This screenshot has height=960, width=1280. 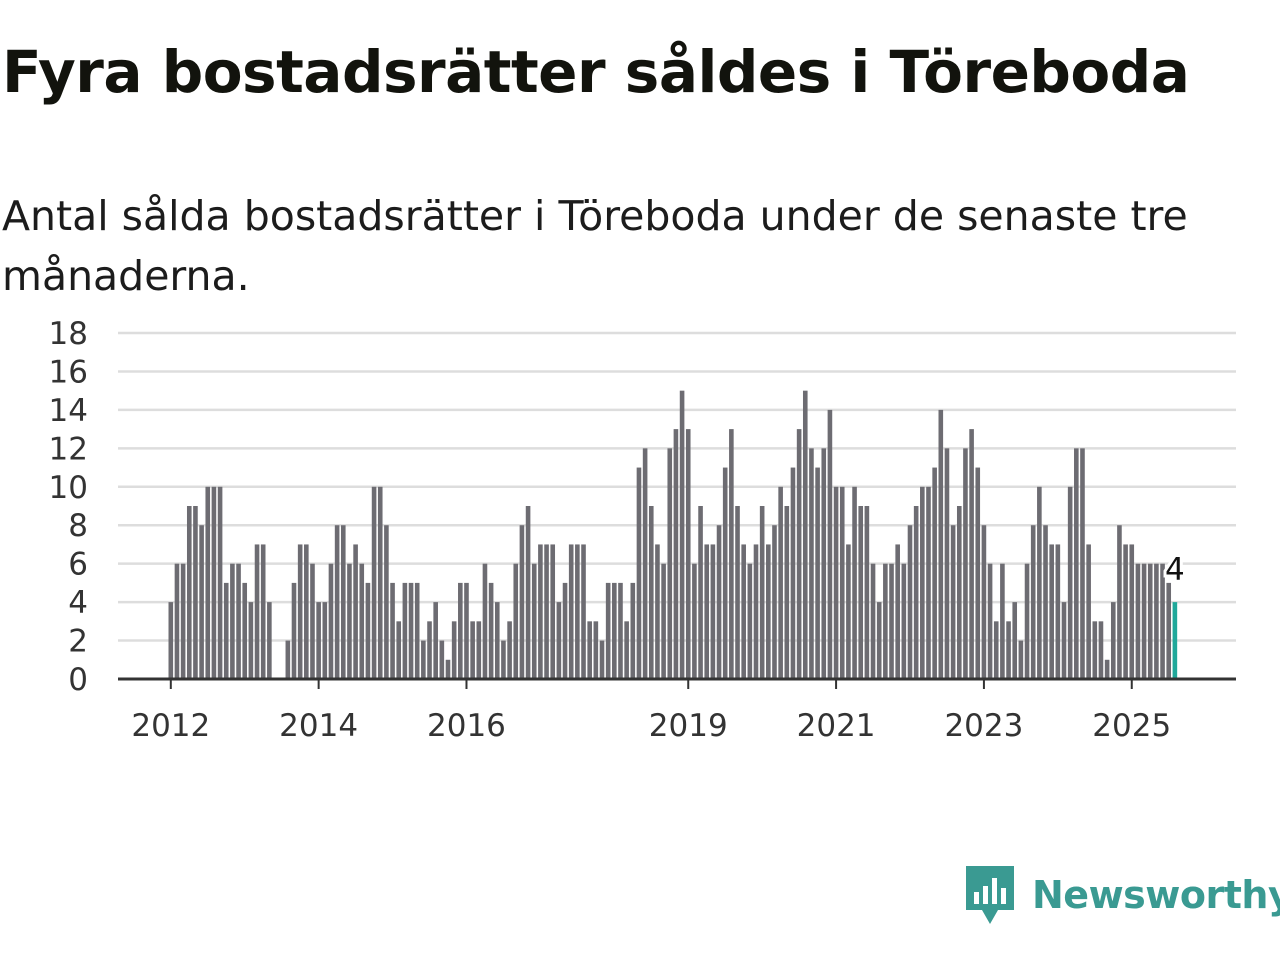 I want to click on y-tick-label: 0, so click(x=78, y=680).